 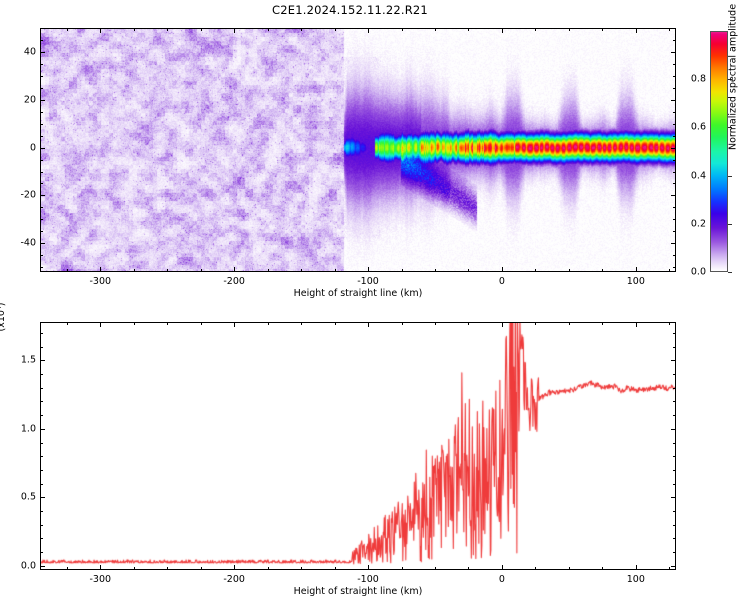 What do you see at coordinates (698, 127) in the screenshot?
I see `colorbar-tick-label: 0.6` at bounding box center [698, 127].